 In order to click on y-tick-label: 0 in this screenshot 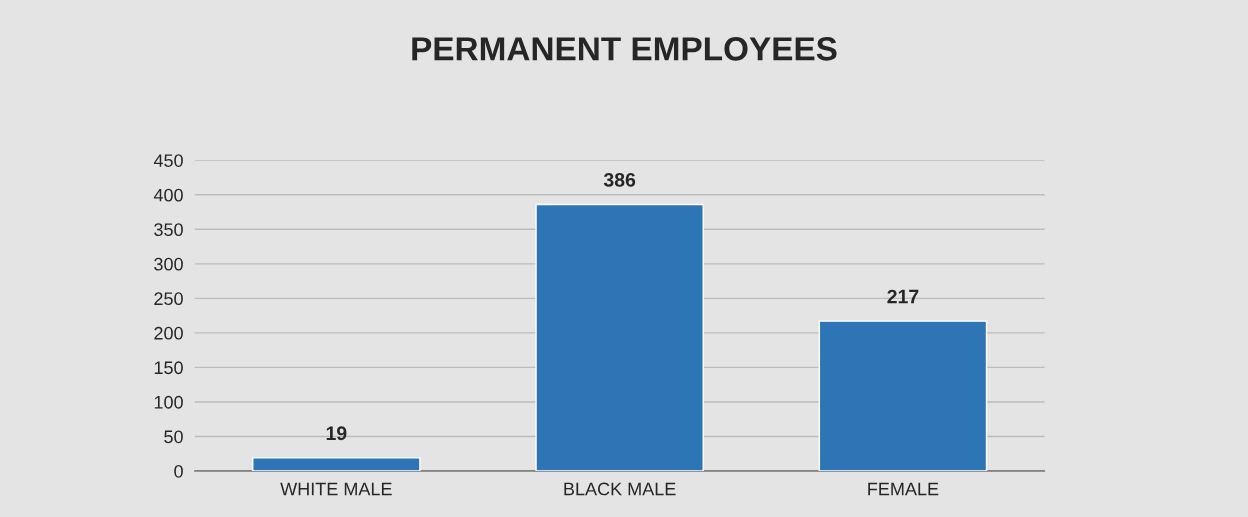, I will do `click(178, 471)`.